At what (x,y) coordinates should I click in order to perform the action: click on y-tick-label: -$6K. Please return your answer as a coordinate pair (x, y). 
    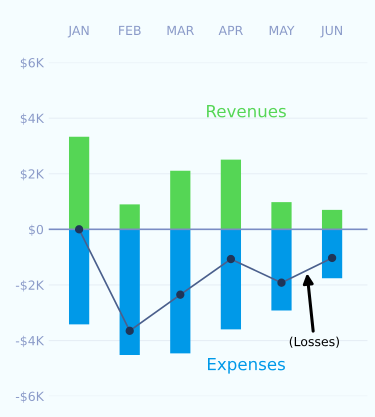
    Looking at the image, I should click on (30, 397).